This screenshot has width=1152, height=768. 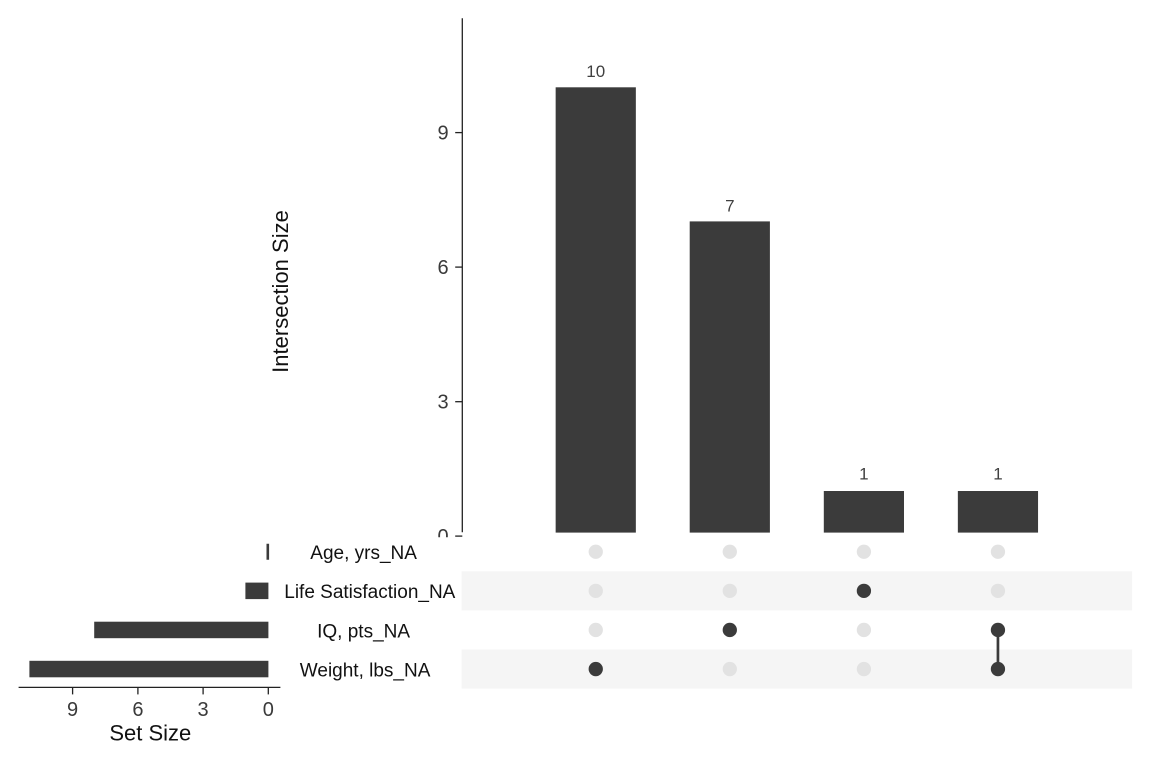 I want to click on svg-text: Age, yrs_NA, so click(x=363, y=553).